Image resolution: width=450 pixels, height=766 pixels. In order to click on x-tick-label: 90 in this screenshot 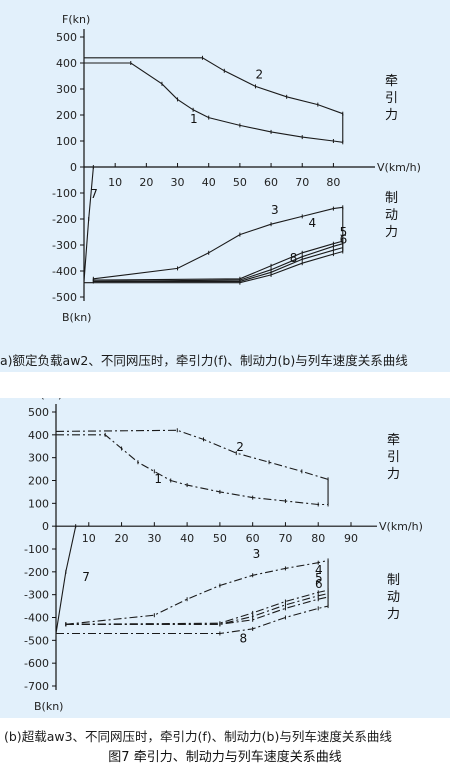, I will do `click(351, 538)`.